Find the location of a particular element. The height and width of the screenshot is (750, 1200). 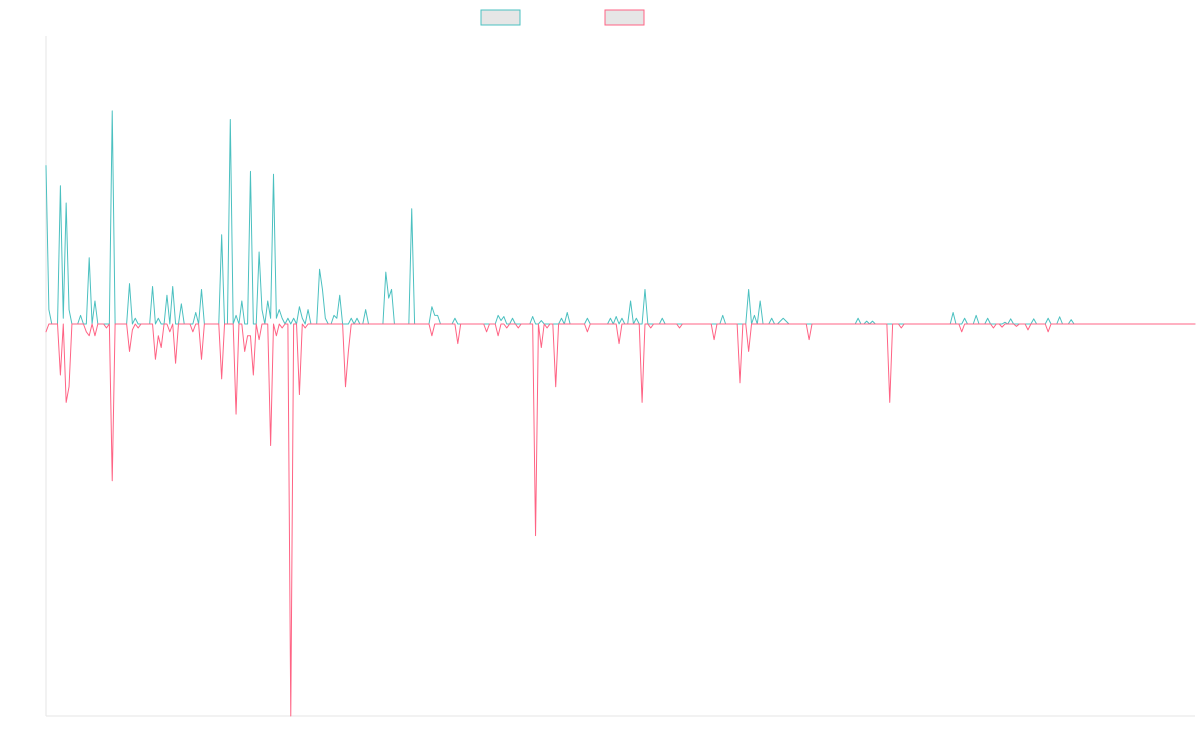

legend is located at coordinates (562, 17).